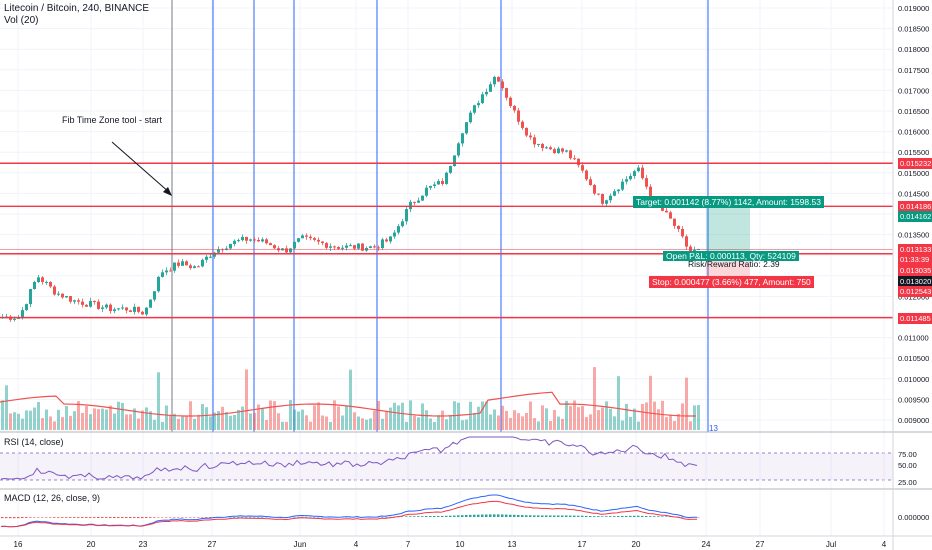 The height and width of the screenshot is (550, 932). Describe the element at coordinates (913, 132) in the screenshot. I see `price-tick: 0.016000` at that location.